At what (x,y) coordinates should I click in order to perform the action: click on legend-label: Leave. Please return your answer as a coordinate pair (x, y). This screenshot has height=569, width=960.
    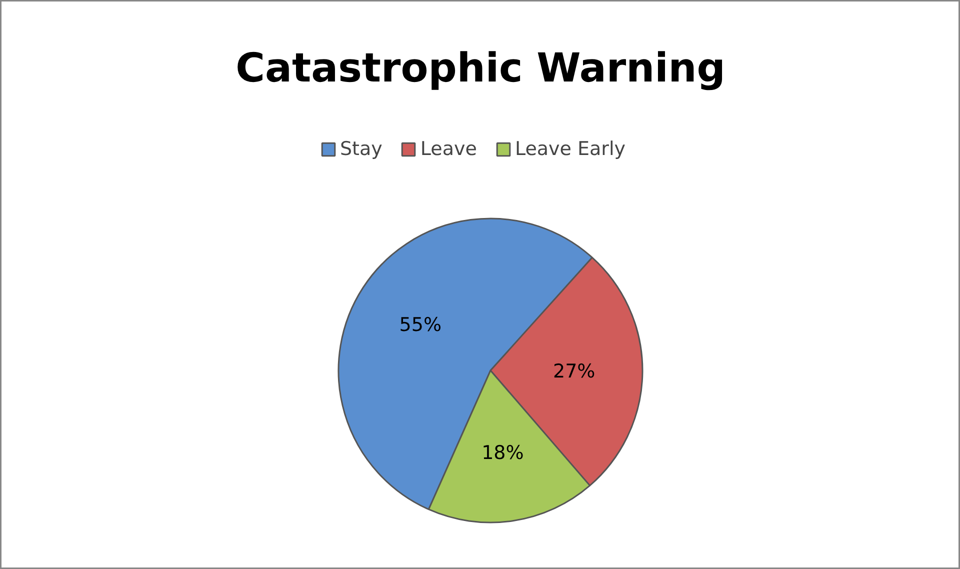
    Looking at the image, I should click on (448, 149).